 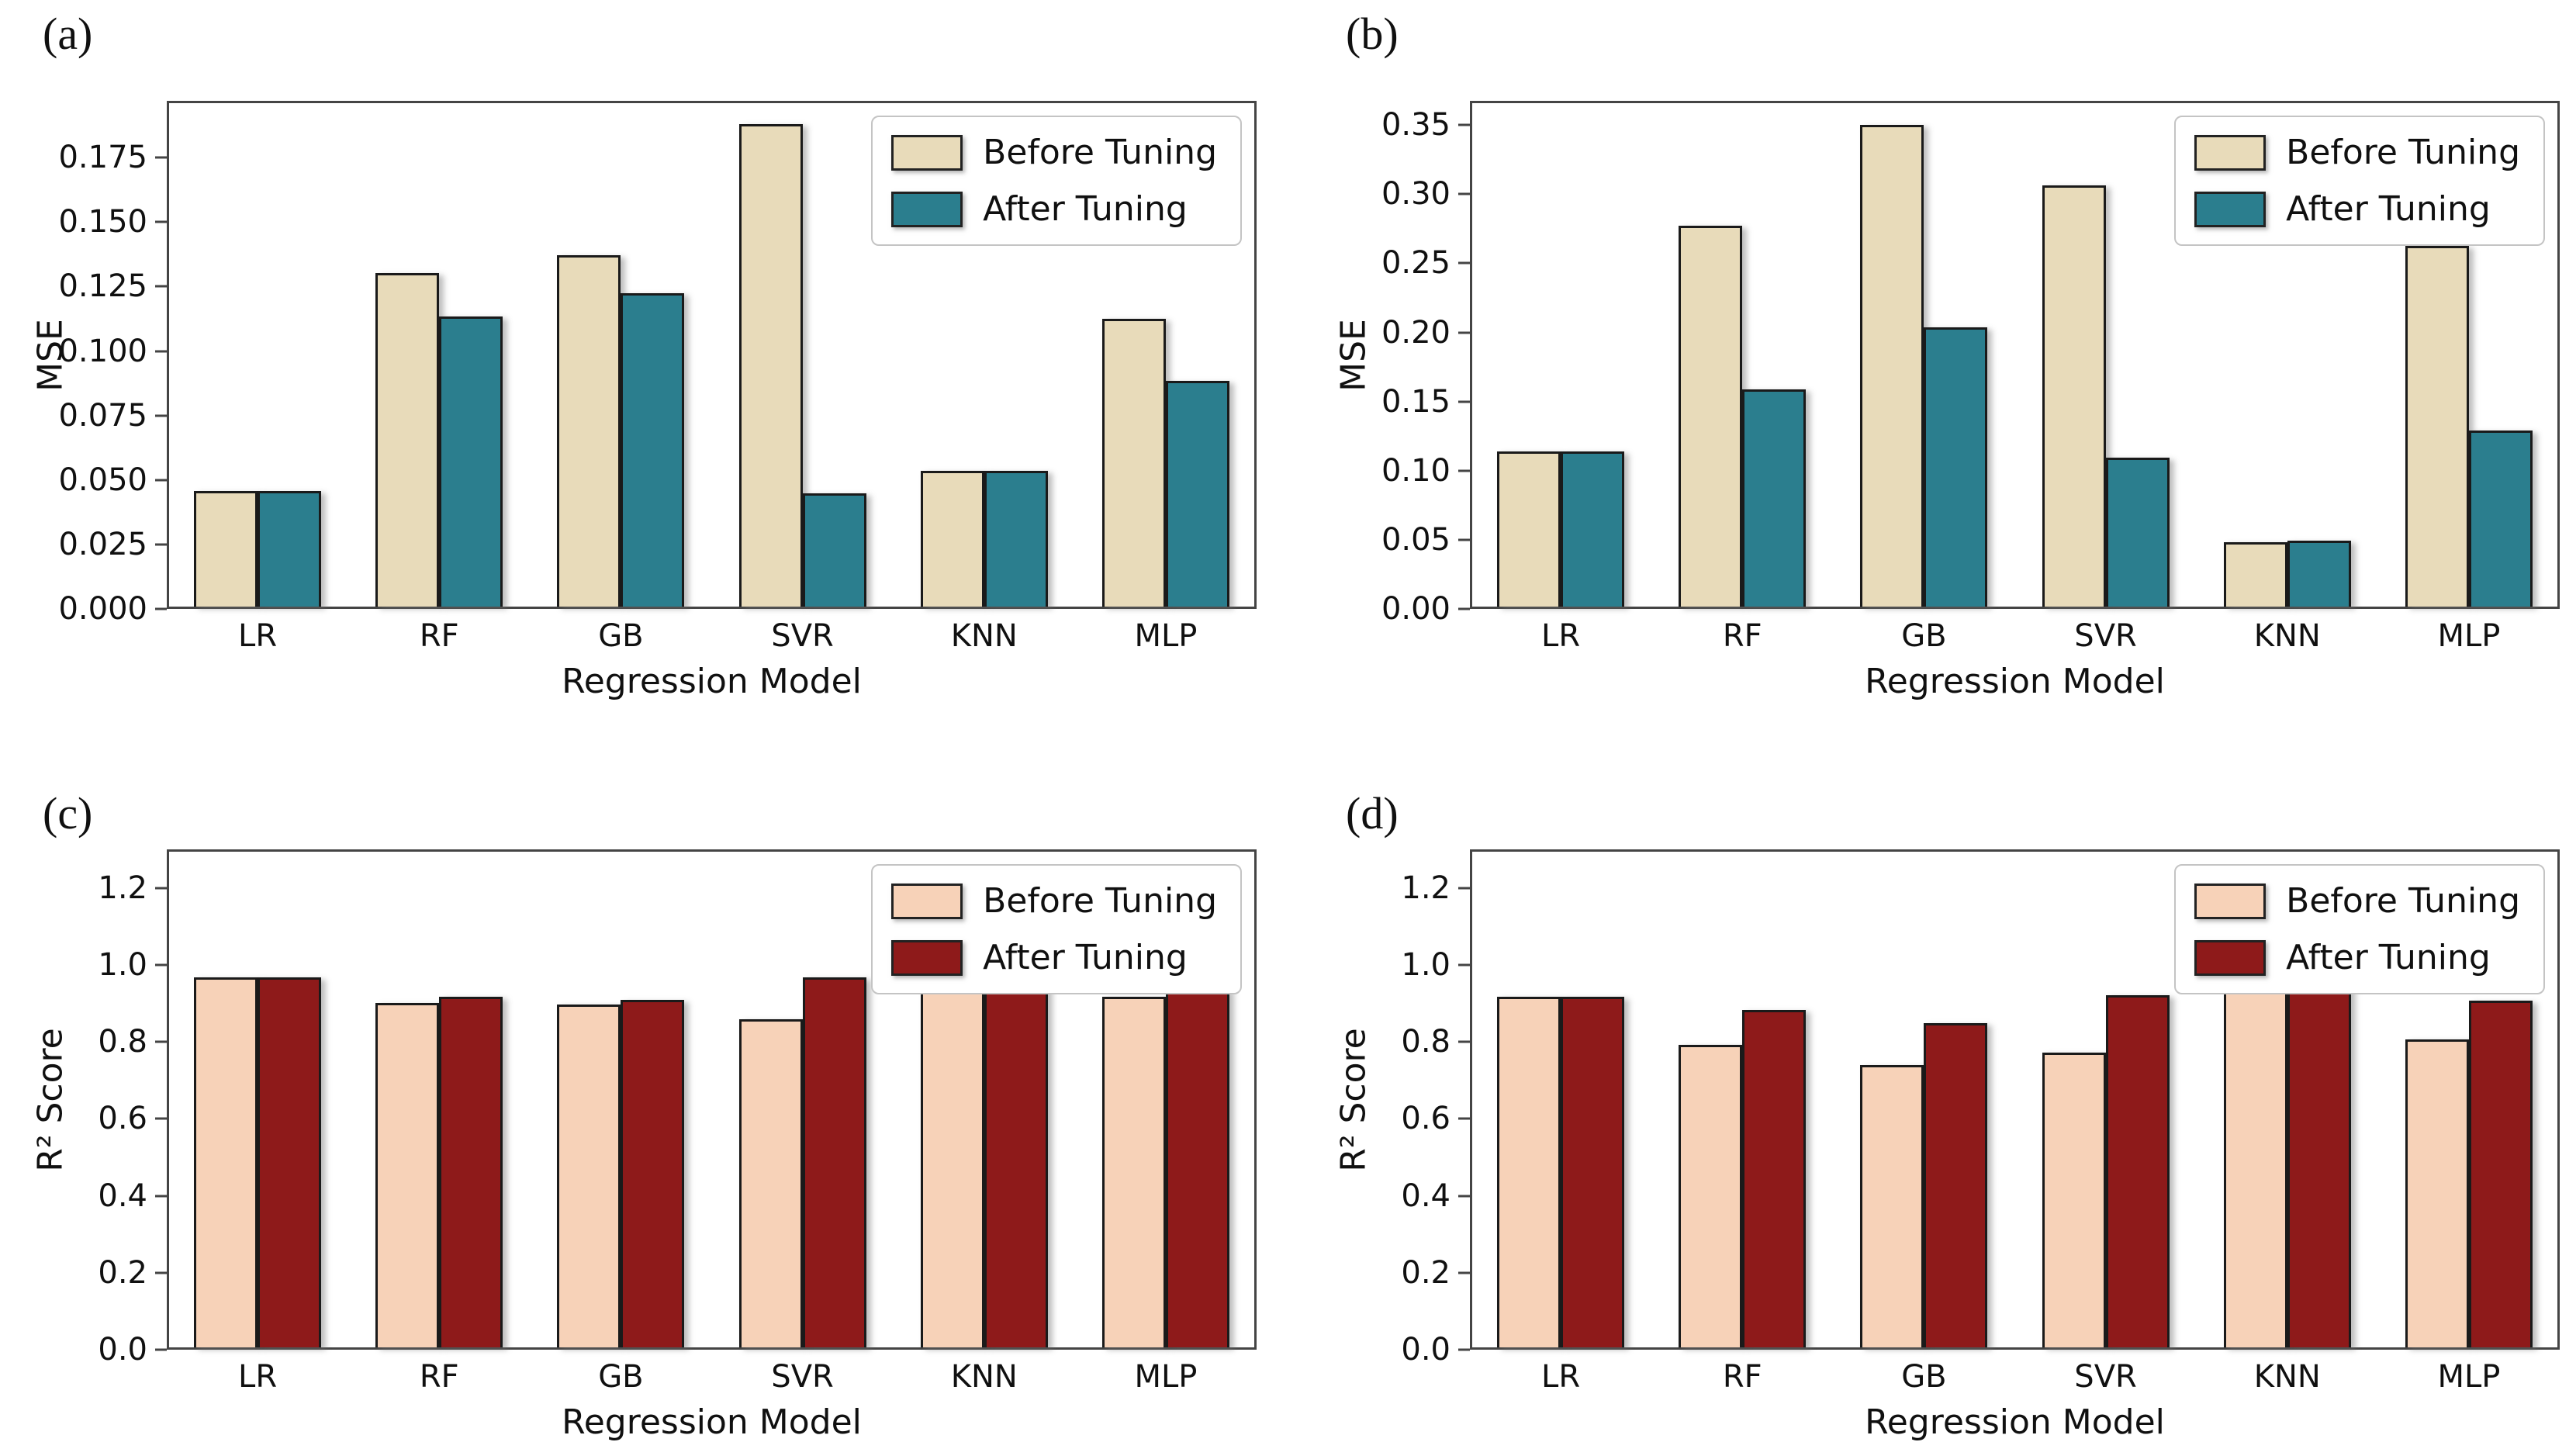 I want to click on y-tick-label-b-0: 0.00, so click(x=1416, y=609).